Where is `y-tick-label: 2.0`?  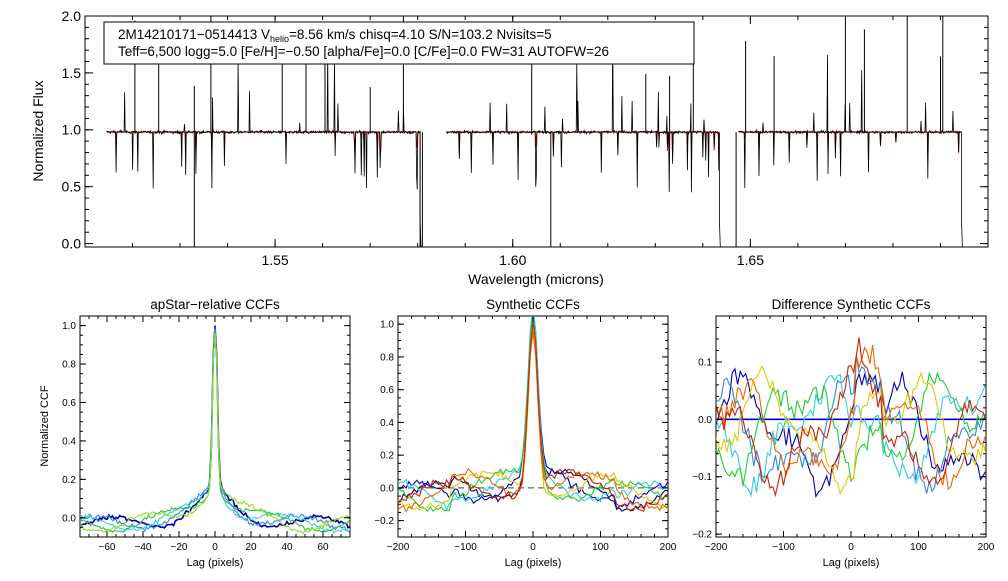 y-tick-label: 2.0 is located at coordinates (72, 16).